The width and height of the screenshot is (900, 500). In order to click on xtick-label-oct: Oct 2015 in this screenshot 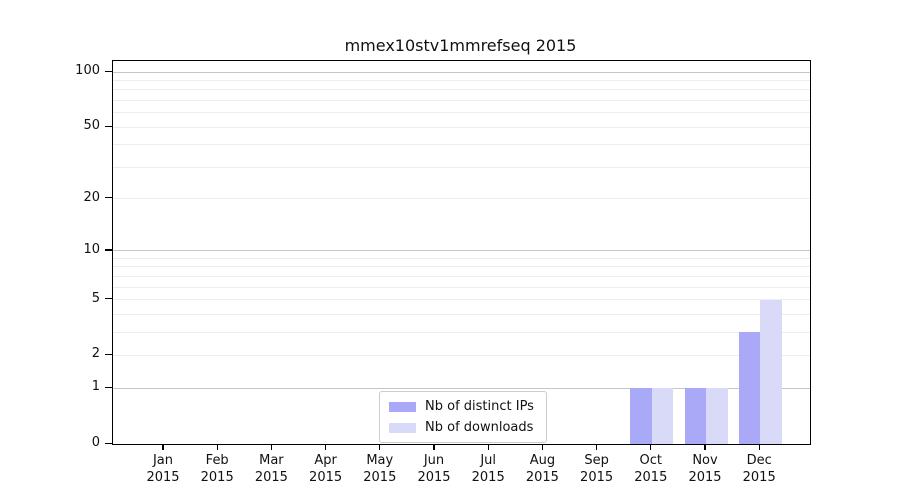, I will do `click(651, 469)`.